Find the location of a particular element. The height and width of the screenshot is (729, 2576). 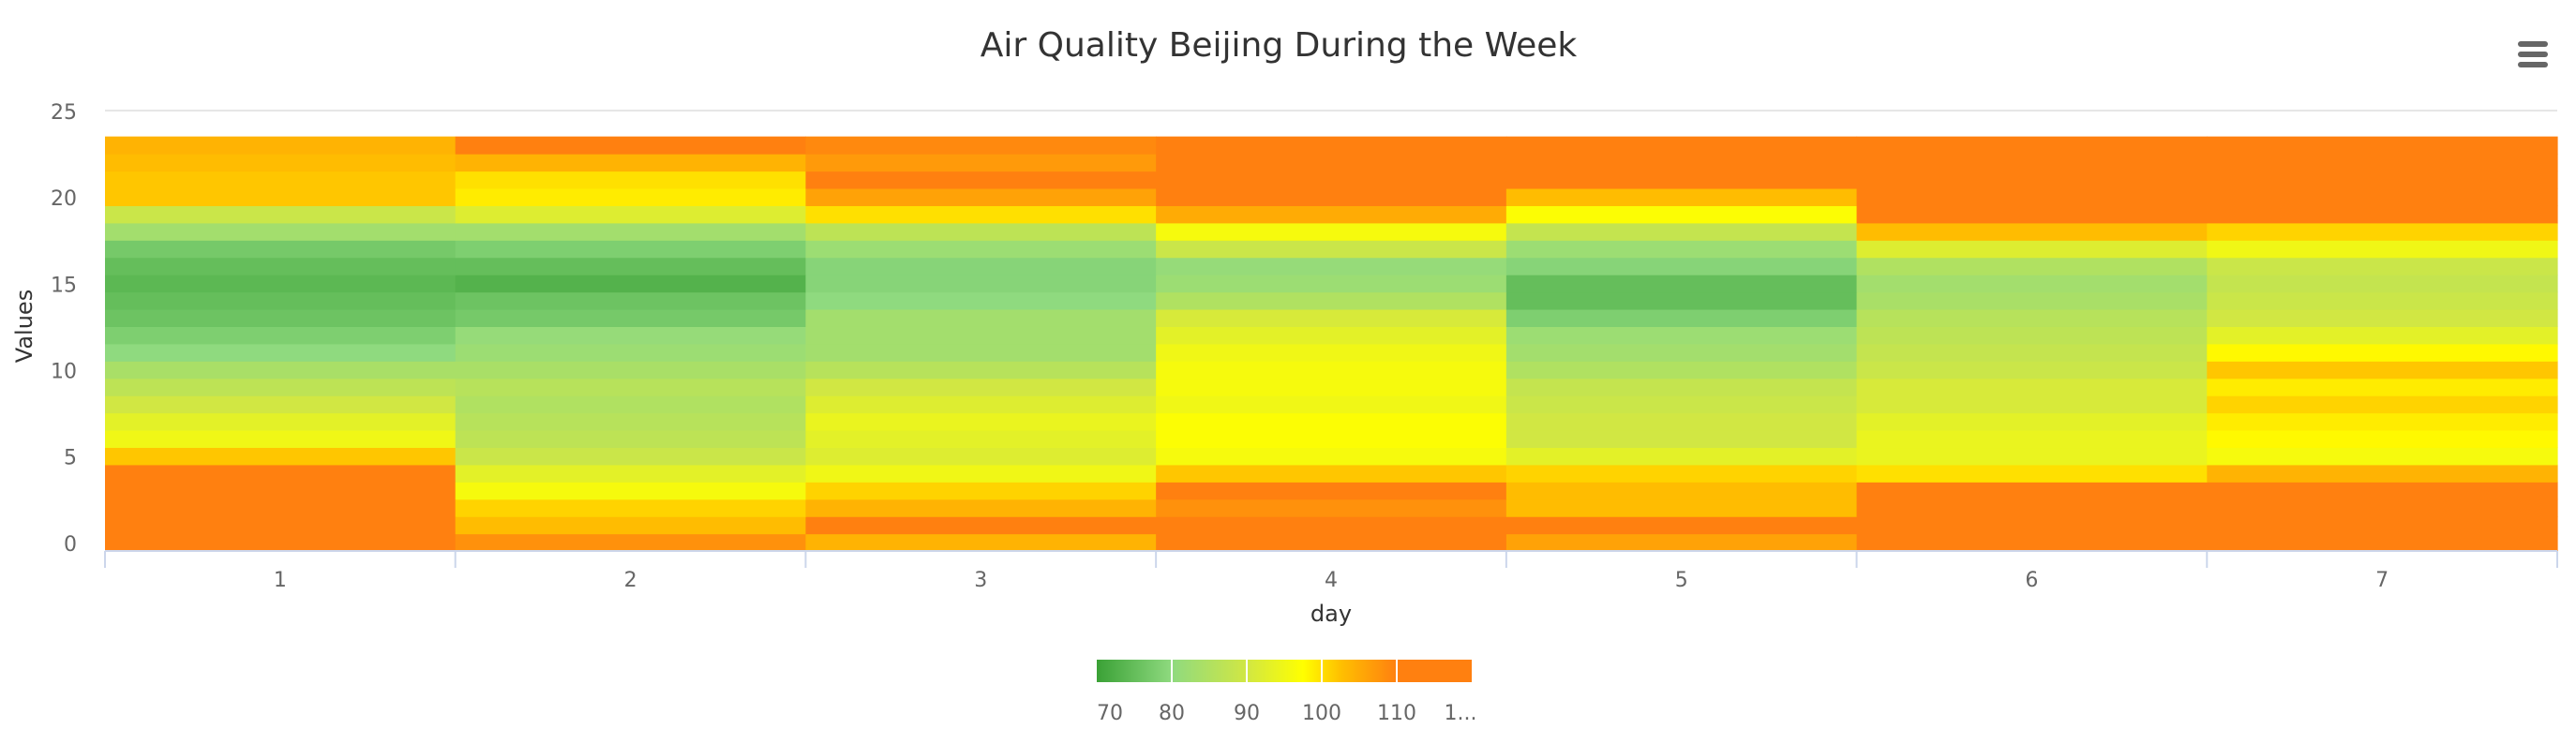

y-axis-title: Values is located at coordinates (24, 326).